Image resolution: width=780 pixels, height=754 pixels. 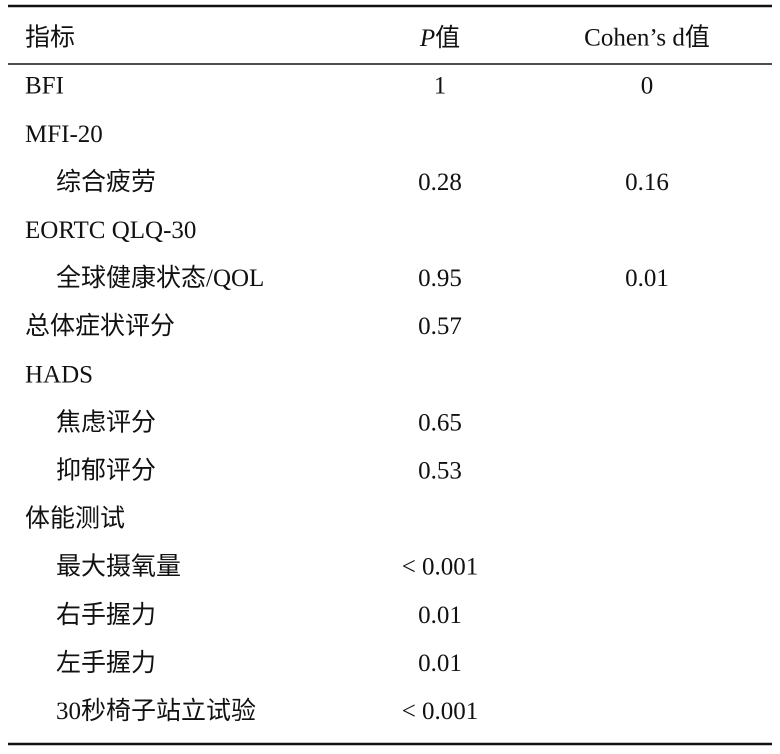 What do you see at coordinates (440, 471) in the screenshot?
I see `p-value: 0.53` at bounding box center [440, 471].